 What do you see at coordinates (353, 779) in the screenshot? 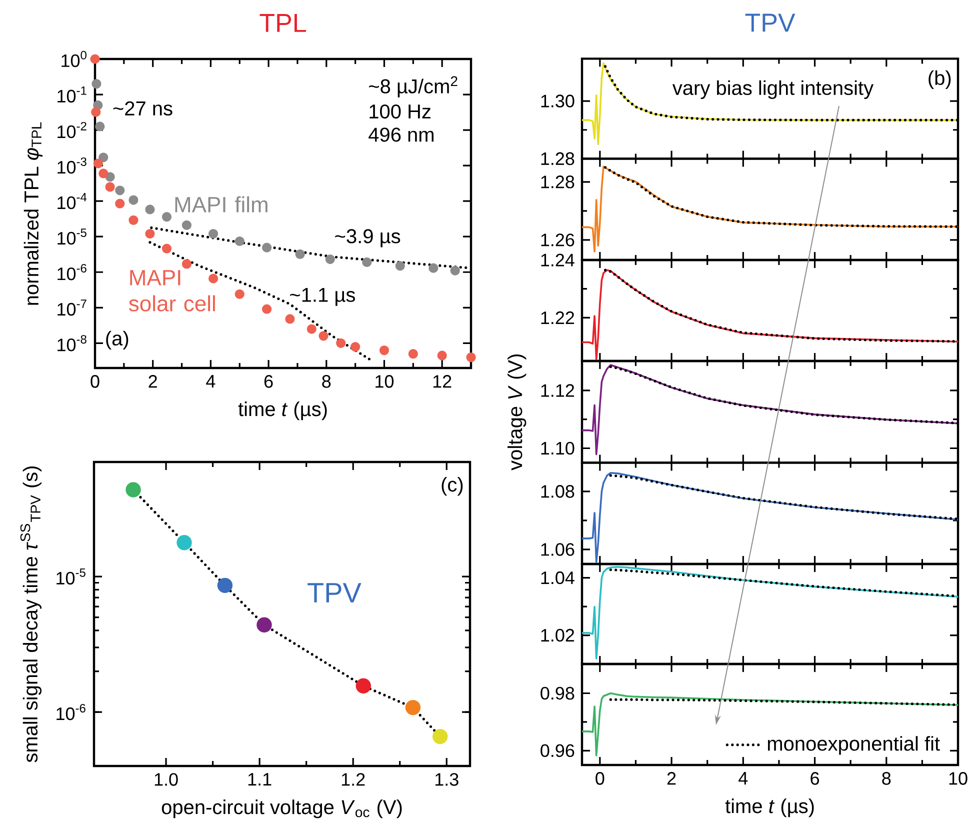
I see `x-tick-label: 1.2` at bounding box center [353, 779].